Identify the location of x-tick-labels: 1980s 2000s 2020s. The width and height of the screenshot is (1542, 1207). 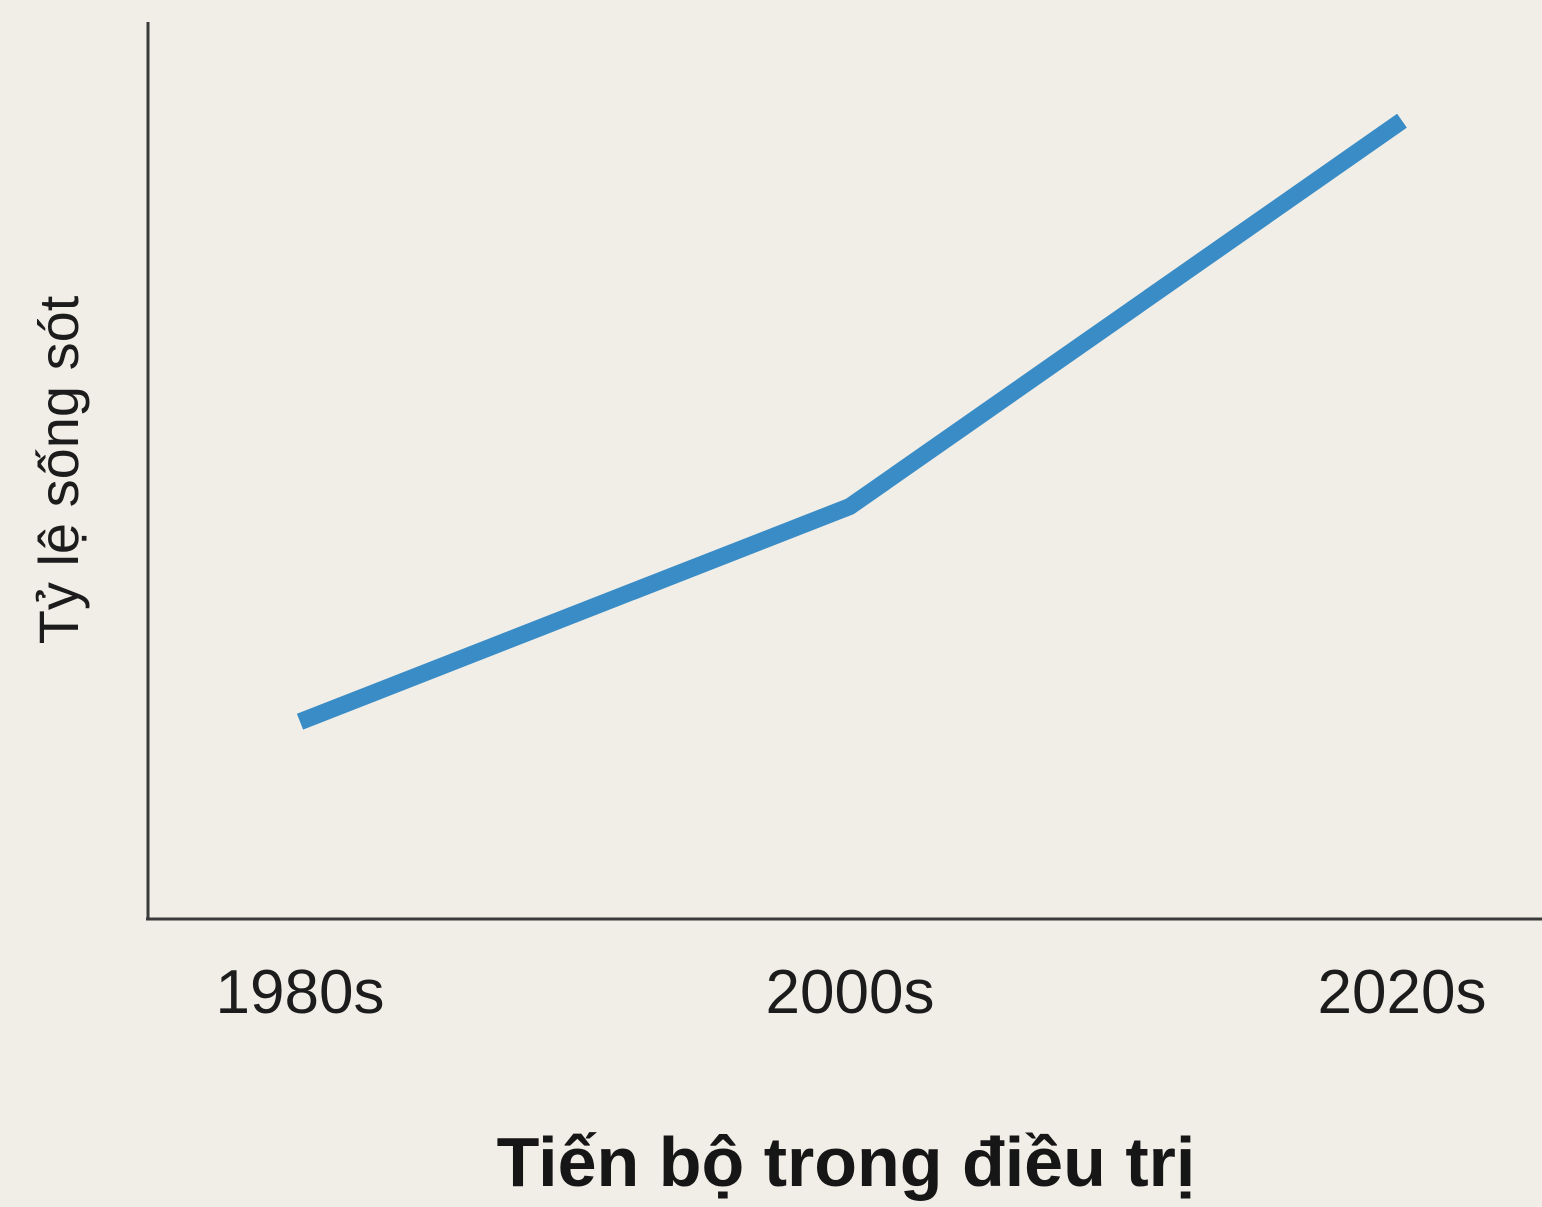
(851, 992).